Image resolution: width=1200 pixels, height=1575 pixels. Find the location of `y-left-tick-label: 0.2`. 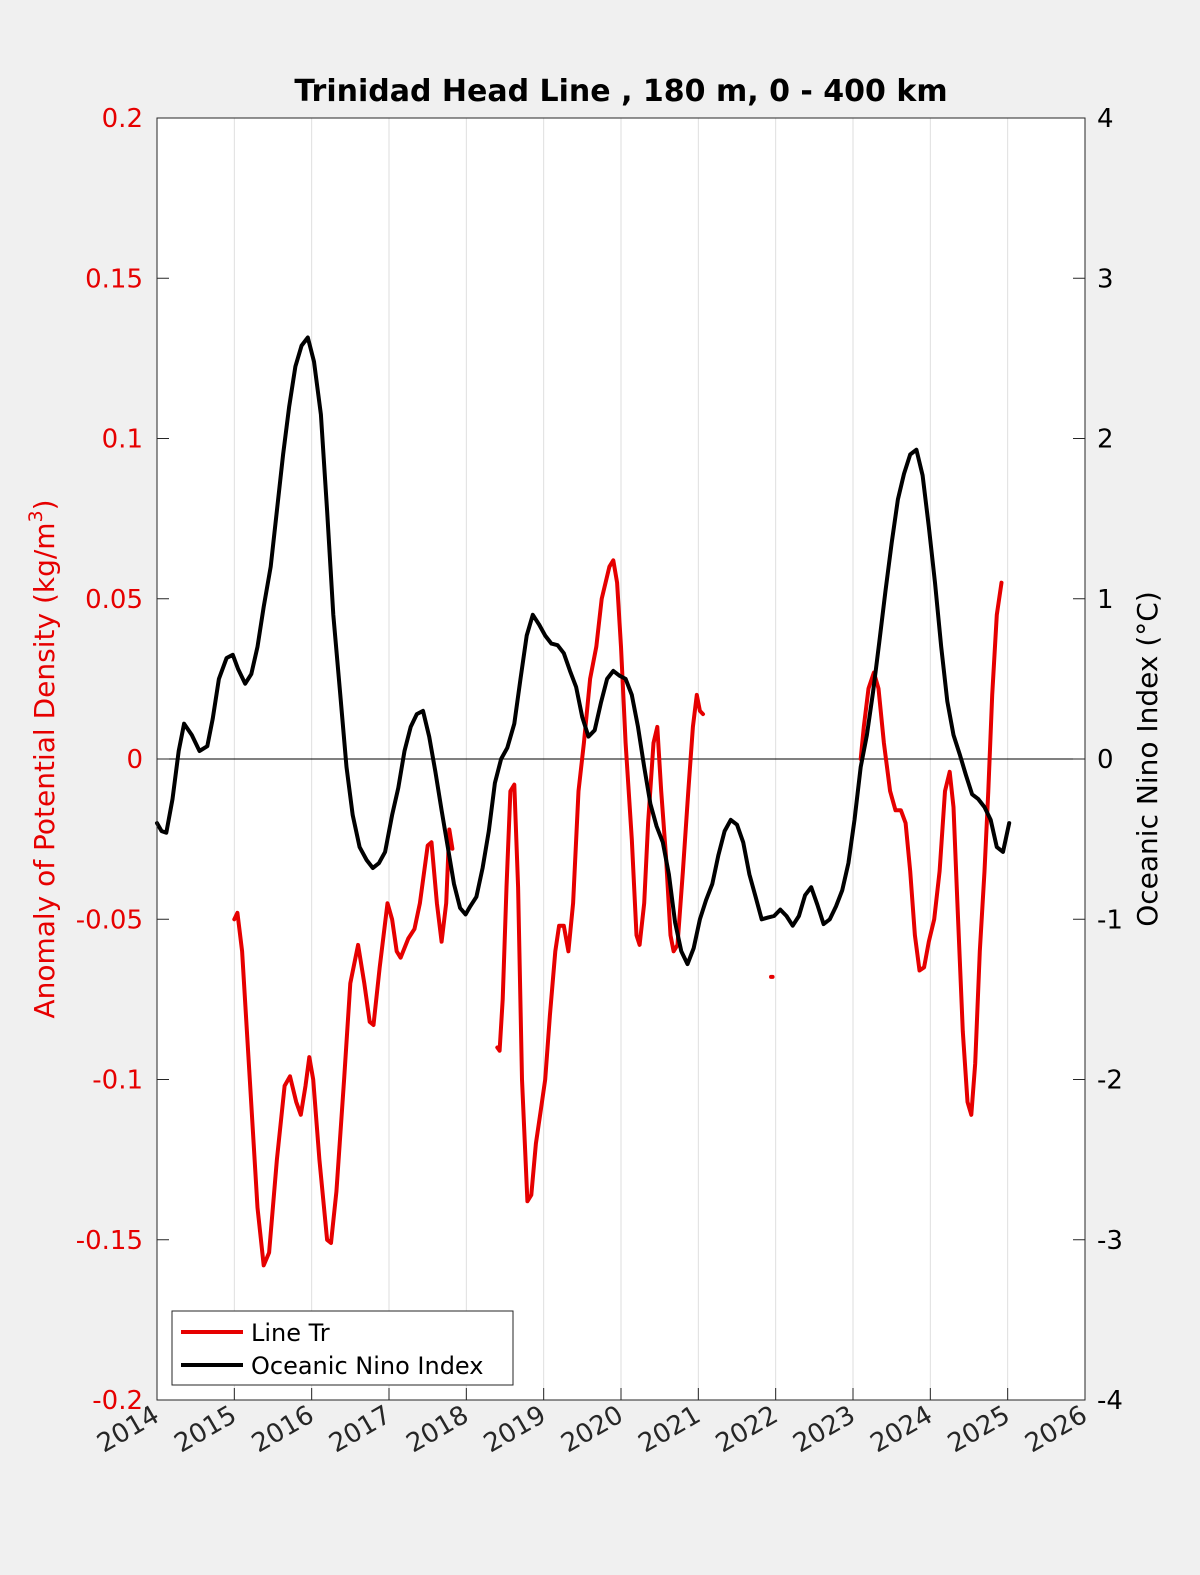

y-left-tick-label: 0.2 is located at coordinates (122, 119).